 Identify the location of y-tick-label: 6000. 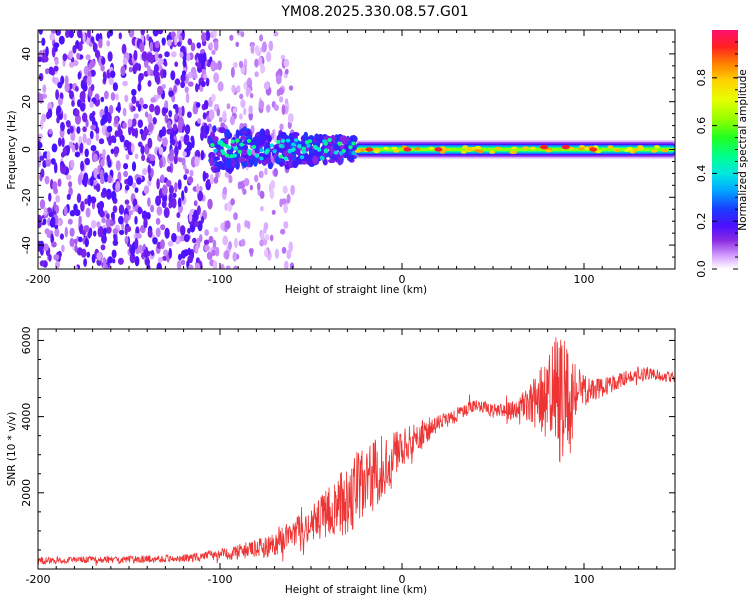
(26, 340).